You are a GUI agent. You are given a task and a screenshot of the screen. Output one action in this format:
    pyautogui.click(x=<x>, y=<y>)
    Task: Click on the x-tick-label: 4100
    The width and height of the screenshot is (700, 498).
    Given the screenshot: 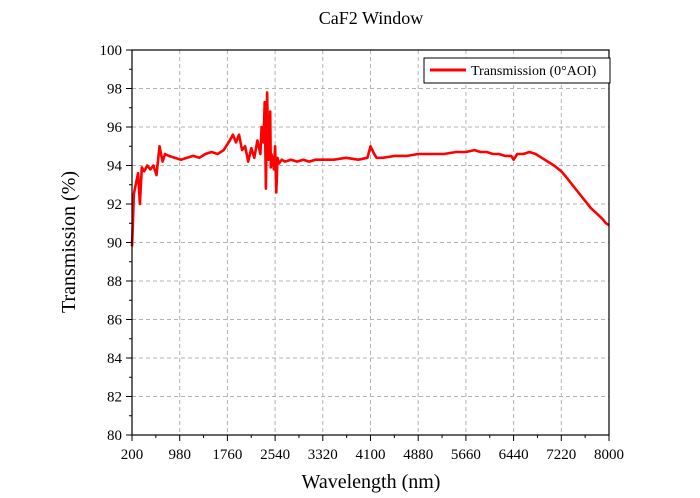 What is the action you would take?
    pyautogui.click(x=371, y=455)
    